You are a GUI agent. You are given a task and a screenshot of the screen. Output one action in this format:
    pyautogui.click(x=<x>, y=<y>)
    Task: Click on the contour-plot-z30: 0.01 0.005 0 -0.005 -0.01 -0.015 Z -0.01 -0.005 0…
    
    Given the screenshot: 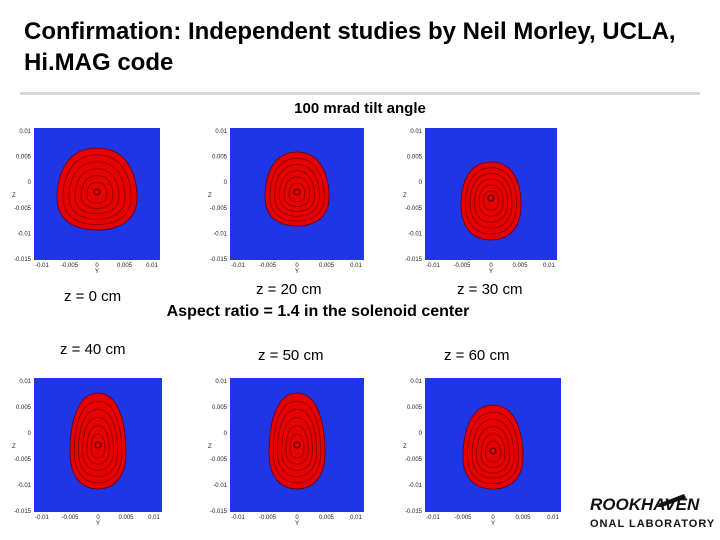 What is the action you would take?
    pyautogui.click(x=479, y=199)
    